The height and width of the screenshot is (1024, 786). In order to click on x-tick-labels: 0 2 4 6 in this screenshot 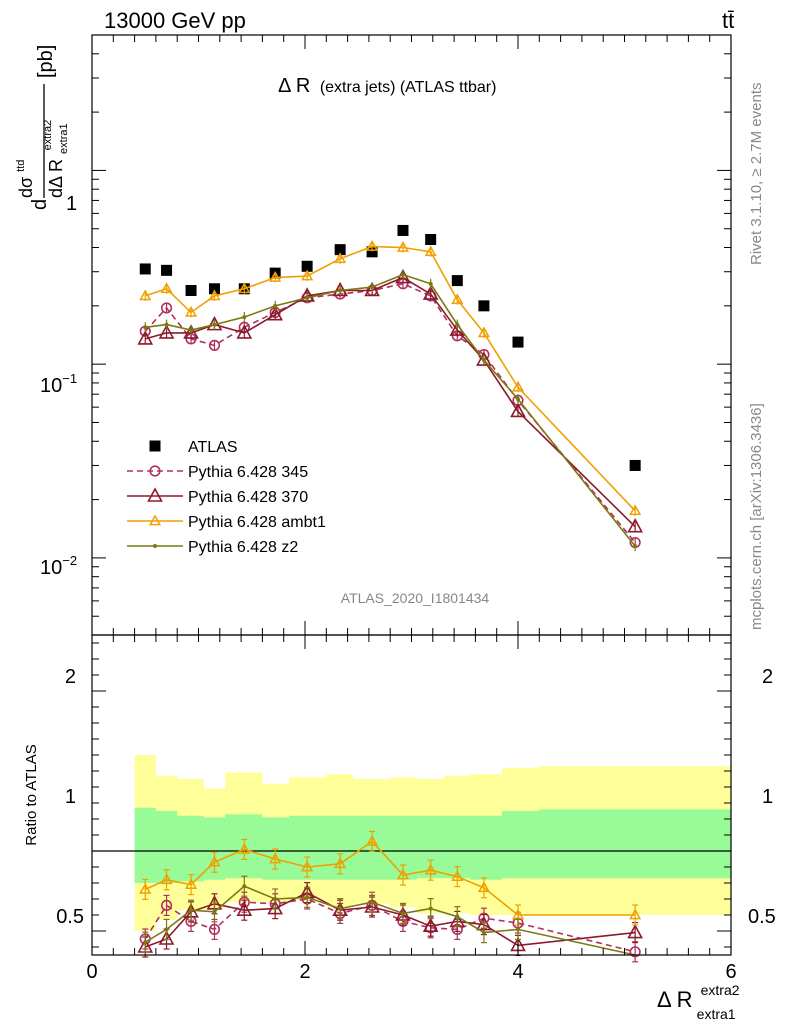, I will do `click(411, 972)`.